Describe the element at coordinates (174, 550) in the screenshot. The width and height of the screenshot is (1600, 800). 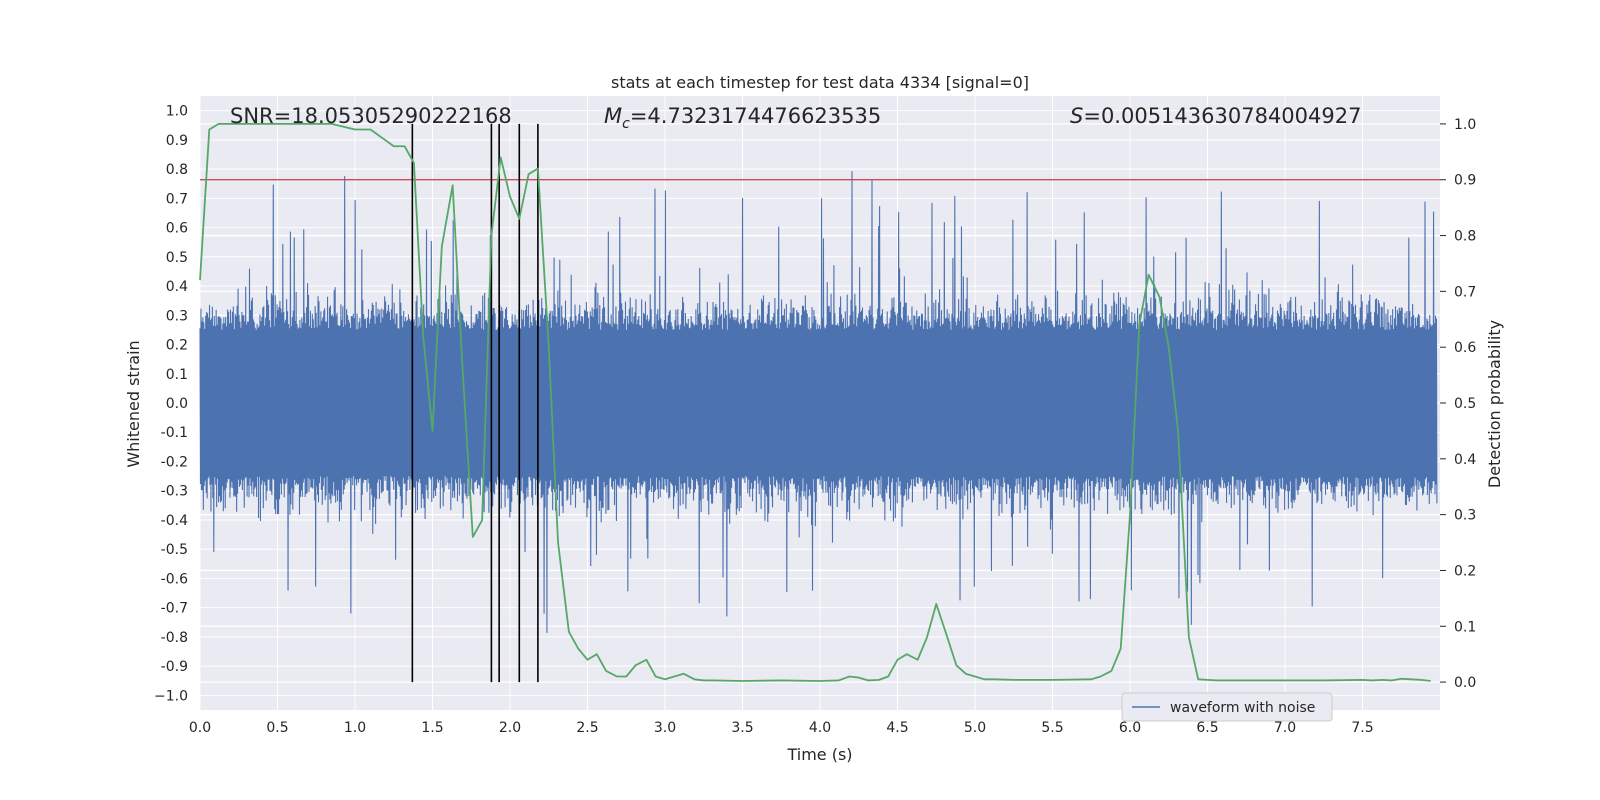
I see `y-tick-label: -0.5` at that location.